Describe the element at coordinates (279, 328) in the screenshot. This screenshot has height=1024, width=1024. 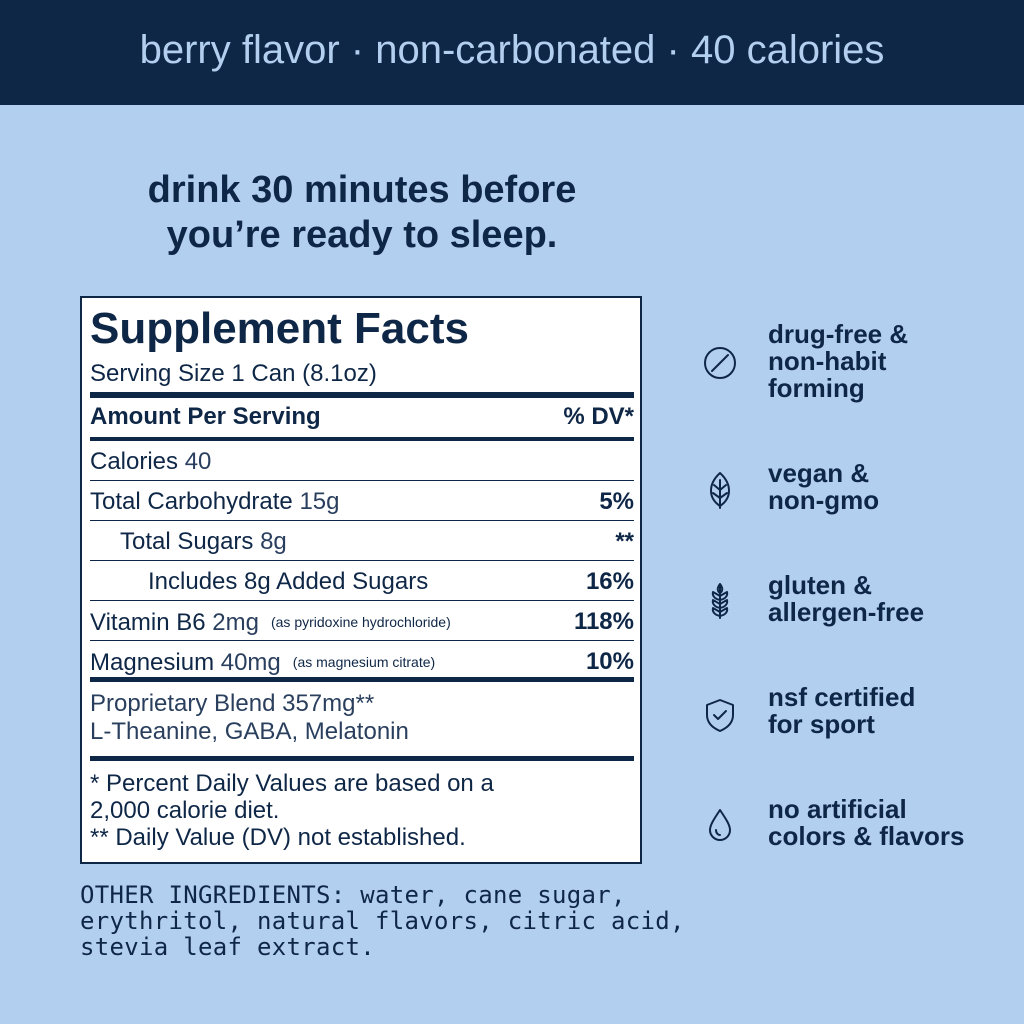
I see `facts-title: Supplement Facts` at that location.